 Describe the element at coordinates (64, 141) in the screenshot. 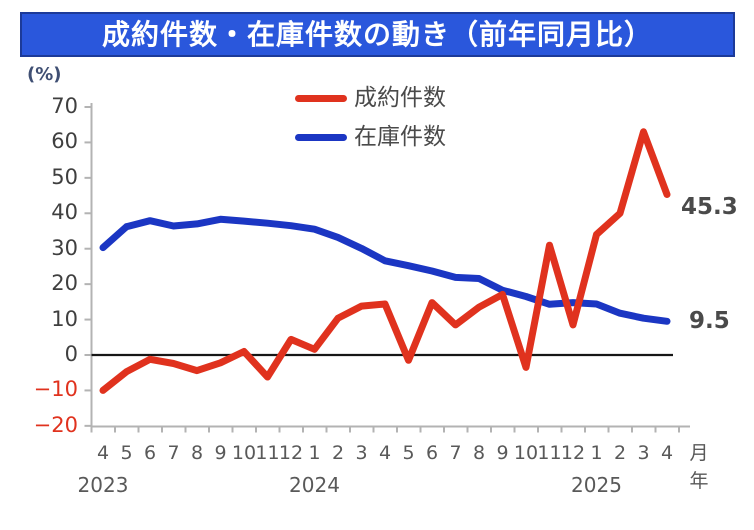

I see `y-tick-label: 60` at that location.